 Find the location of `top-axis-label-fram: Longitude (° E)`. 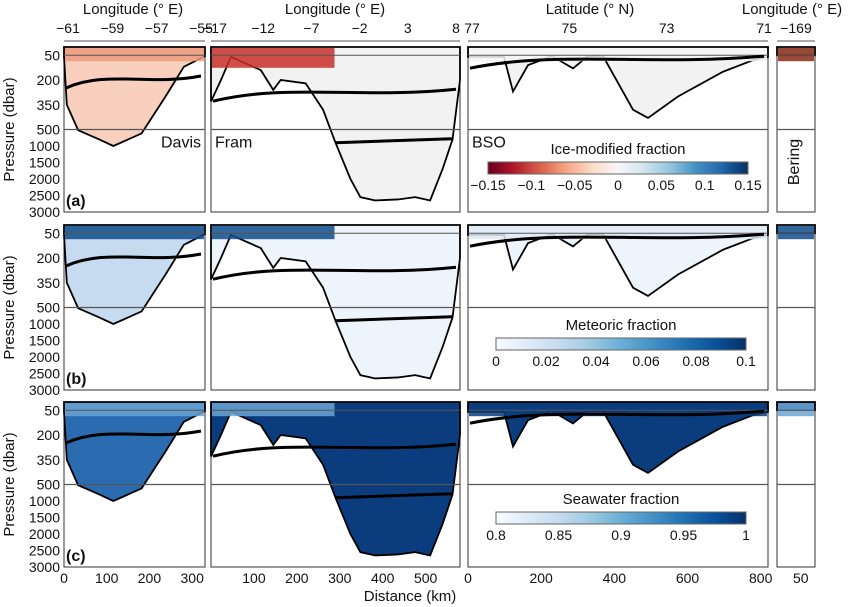

top-axis-label-fram: Longitude (° E) is located at coordinates (335, 9).